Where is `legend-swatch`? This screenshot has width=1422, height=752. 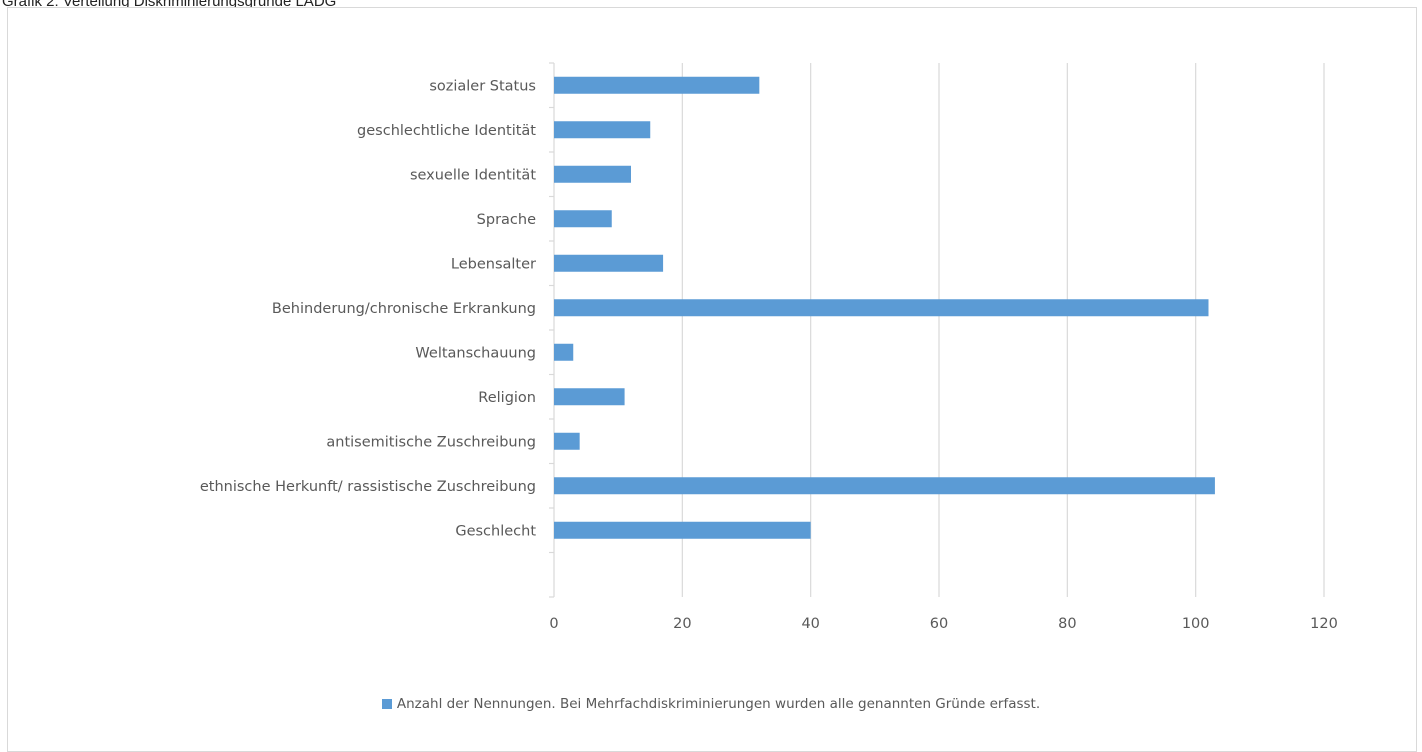
legend-swatch is located at coordinates (386, 704).